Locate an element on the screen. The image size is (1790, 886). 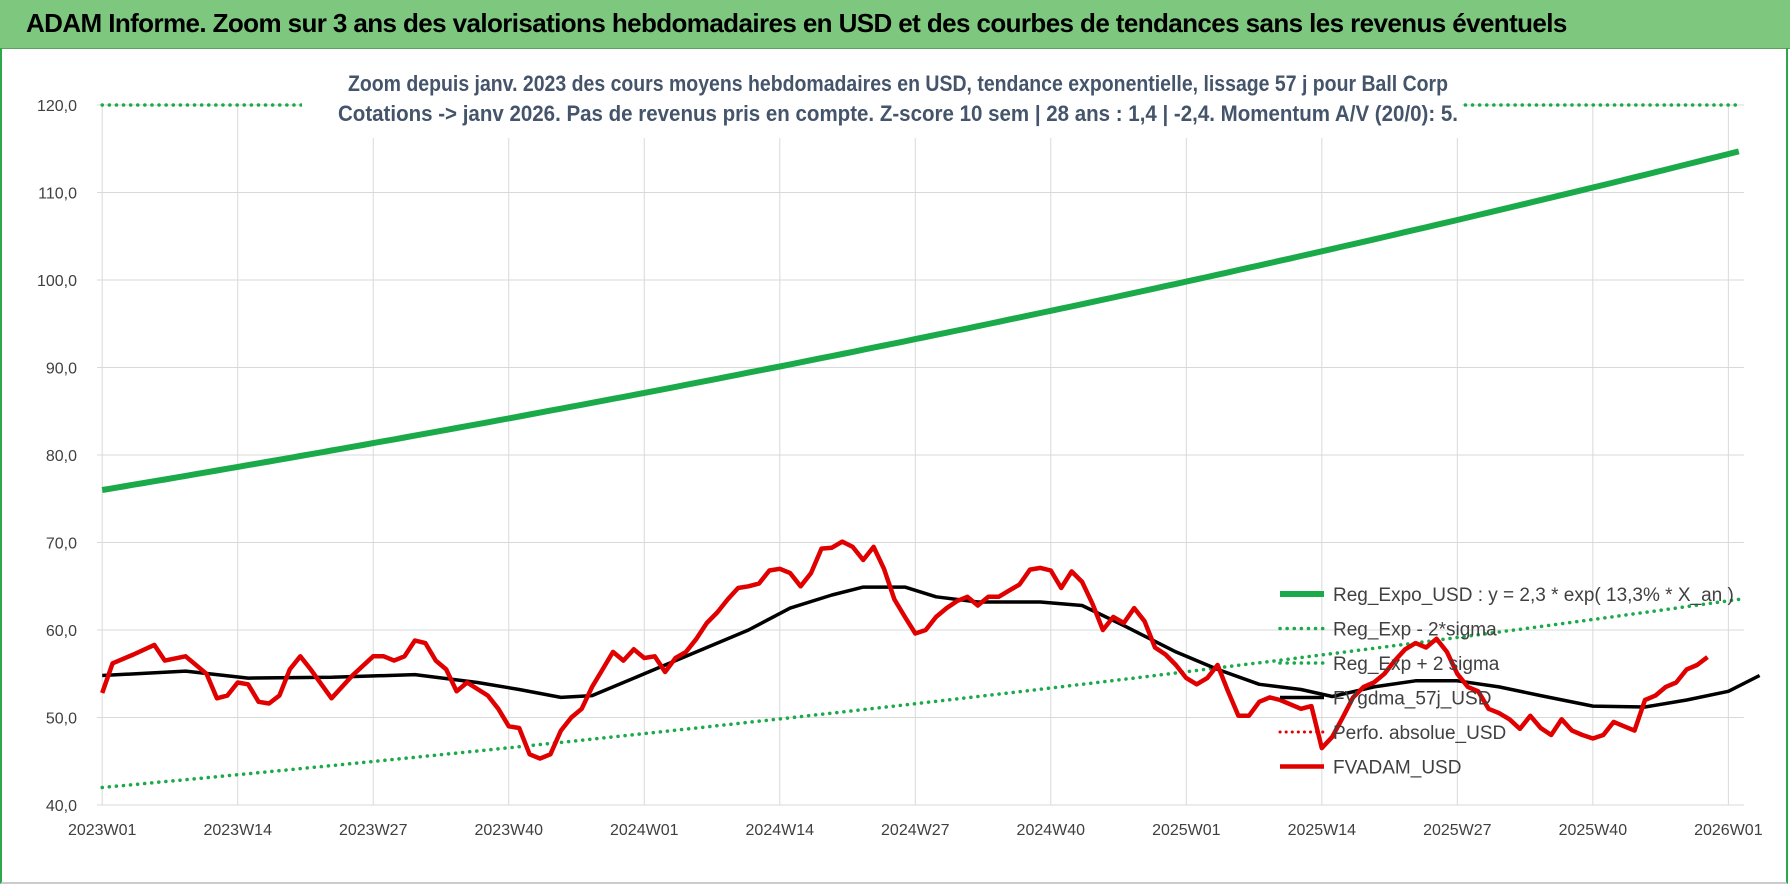
y-tick-label: 90,0 is located at coordinates (61, 369).